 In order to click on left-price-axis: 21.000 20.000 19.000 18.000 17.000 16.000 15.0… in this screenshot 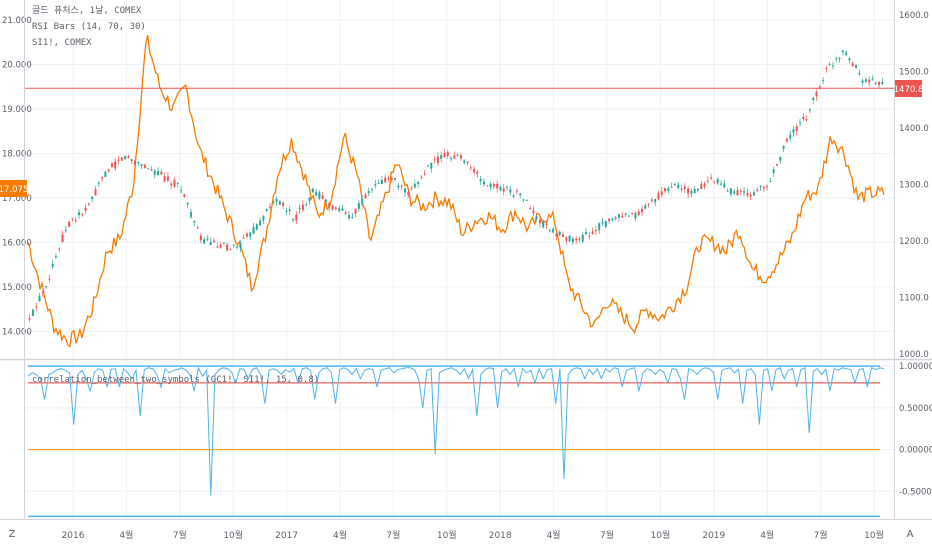, I will do `click(17, 176)`.